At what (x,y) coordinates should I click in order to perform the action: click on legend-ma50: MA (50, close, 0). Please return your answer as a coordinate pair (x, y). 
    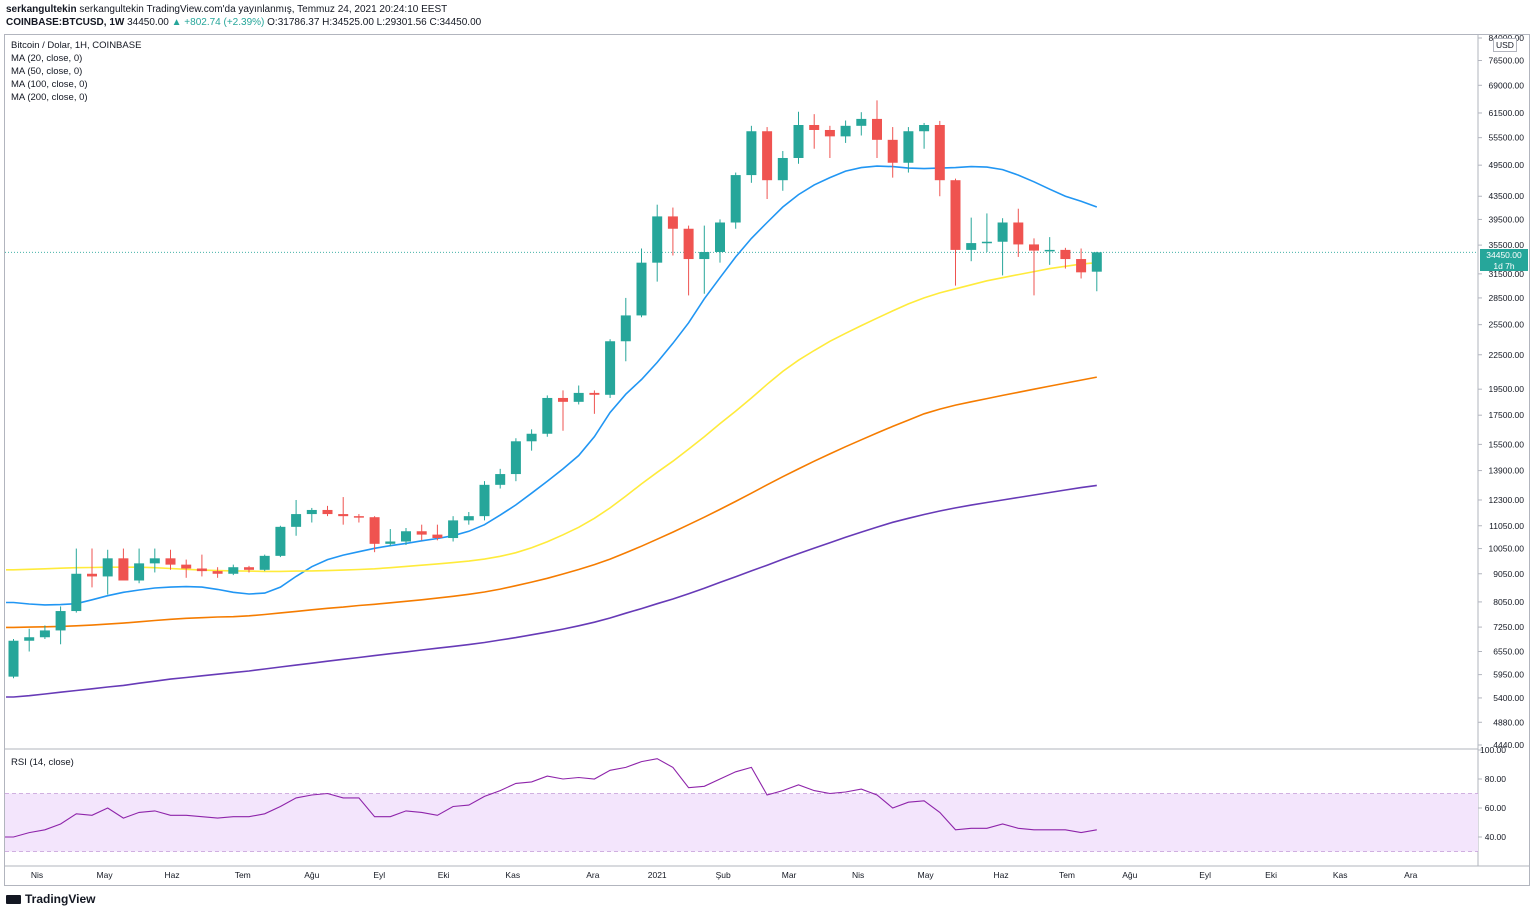
    Looking at the image, I should click on (47, 71).